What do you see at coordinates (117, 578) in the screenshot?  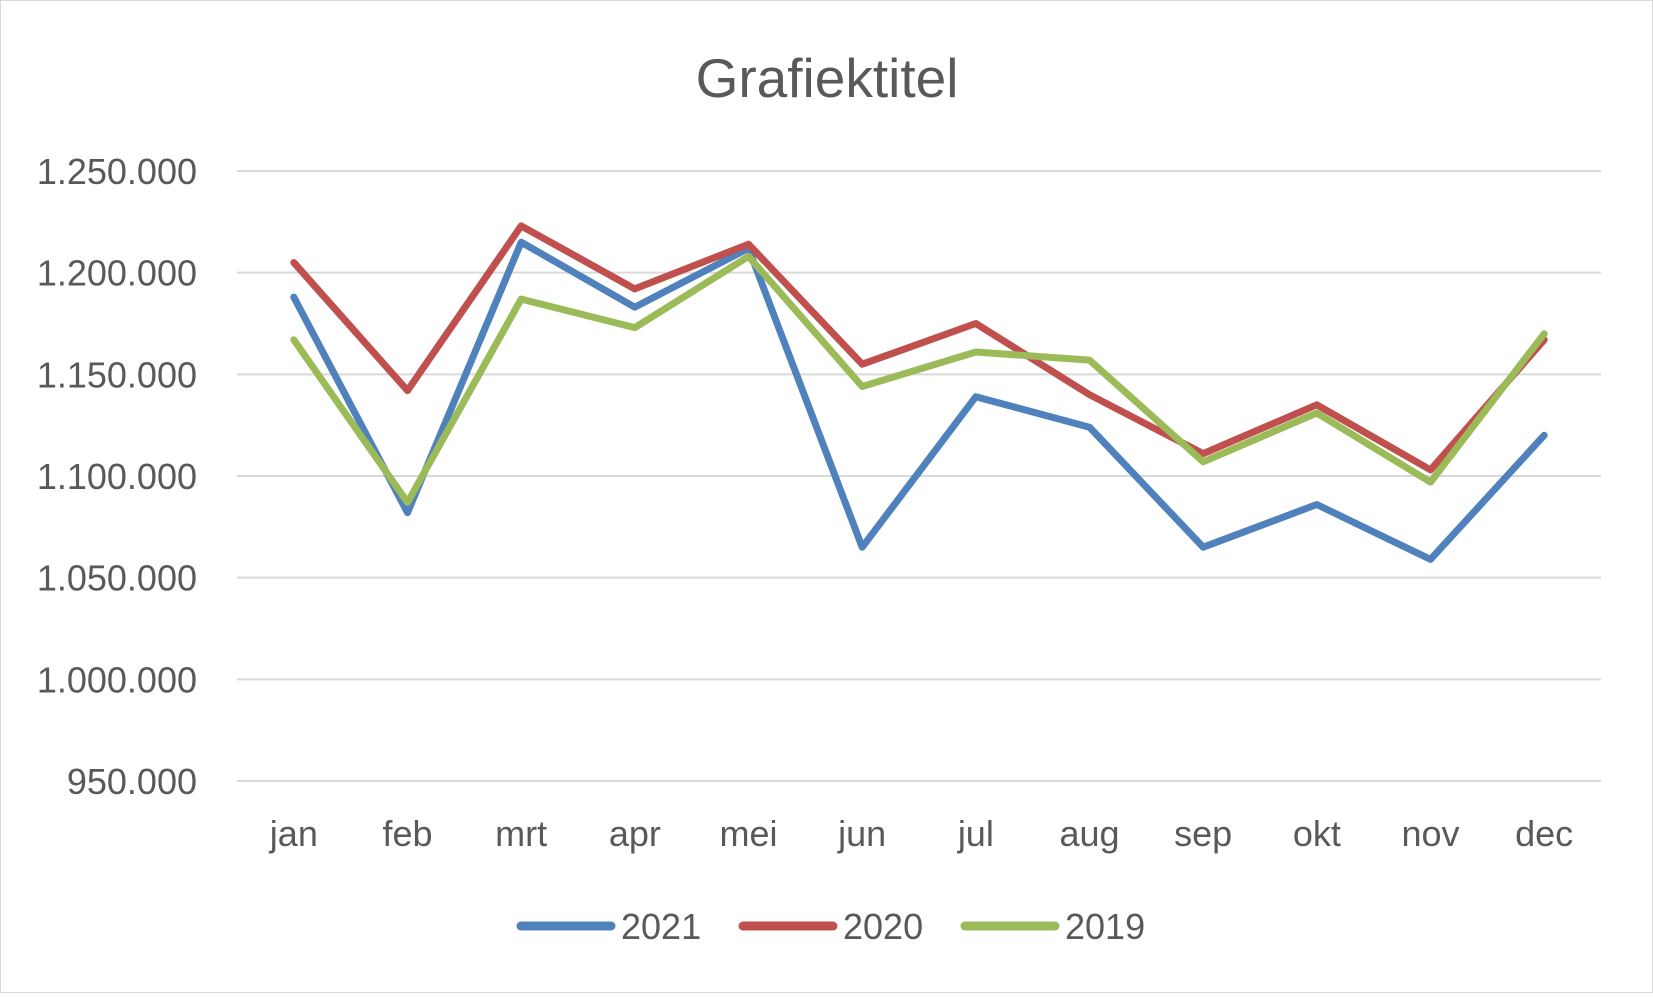 I see `y-tick-label: 1.050.000` at bounding box center [117, 578].